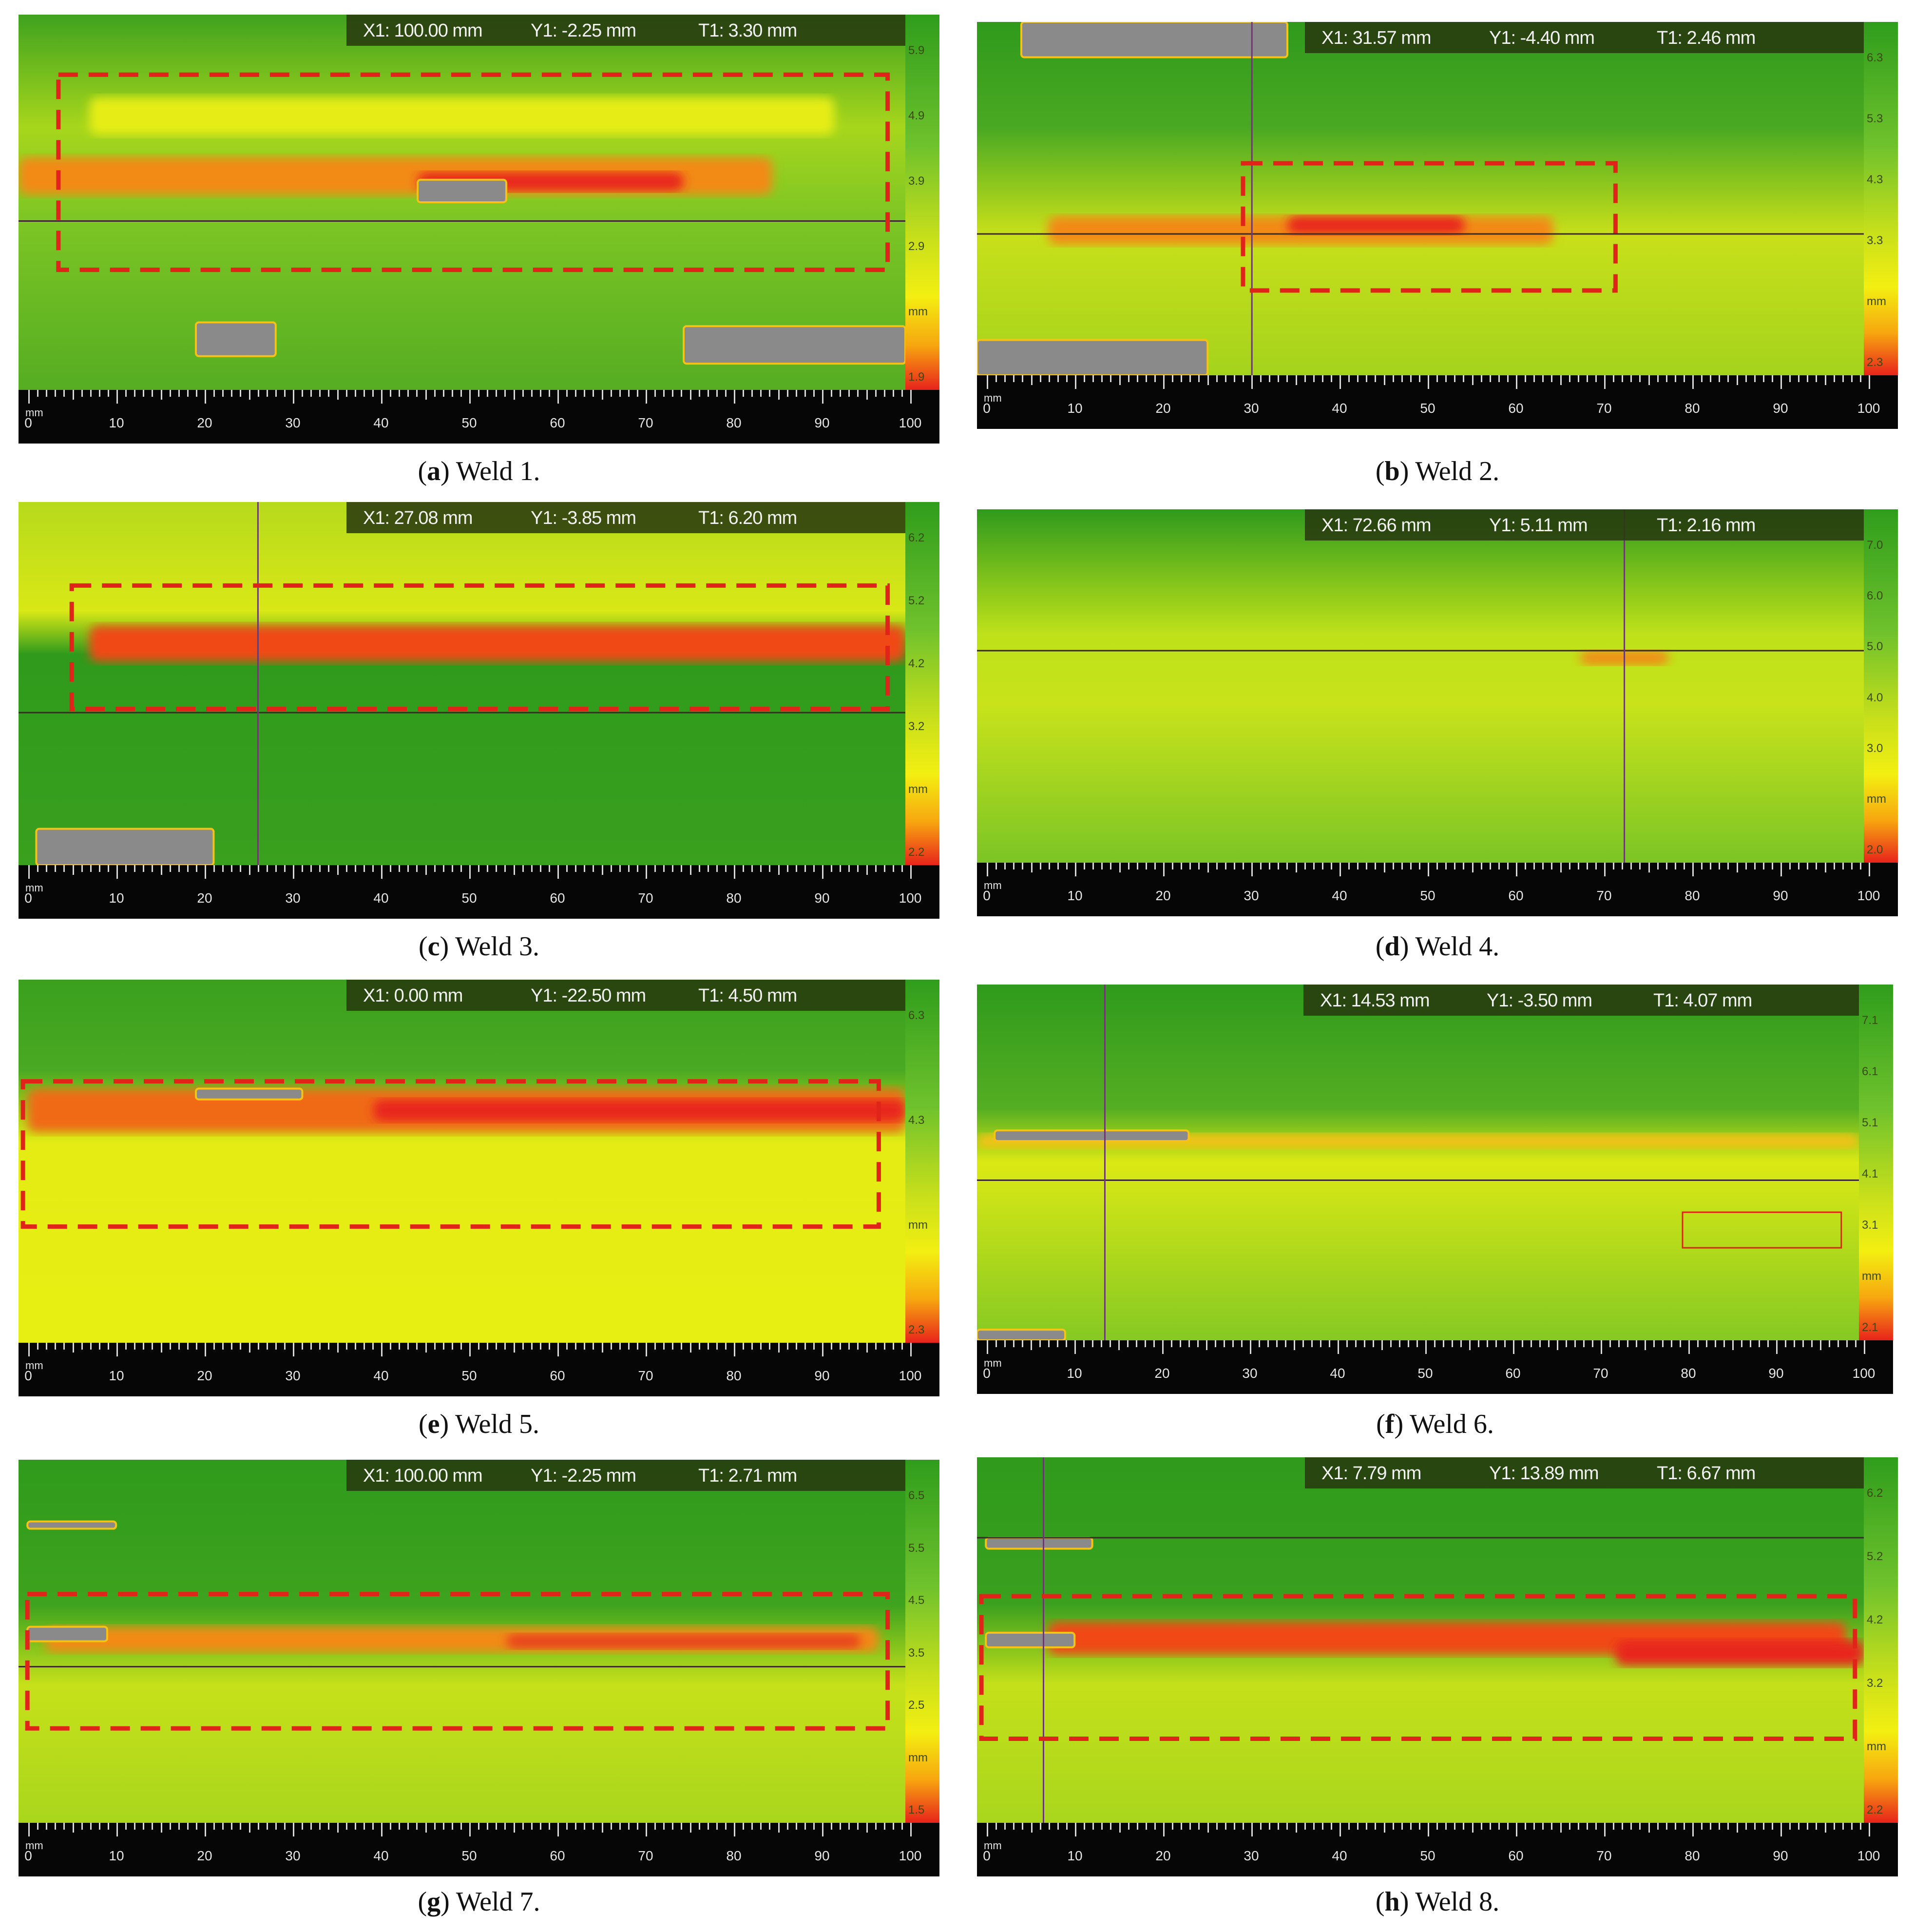 Image resolution: width=1914 pixels, height=1932 pixels. I want to click on panel-caption: (h) Weld 8., so click(1437, 1902).